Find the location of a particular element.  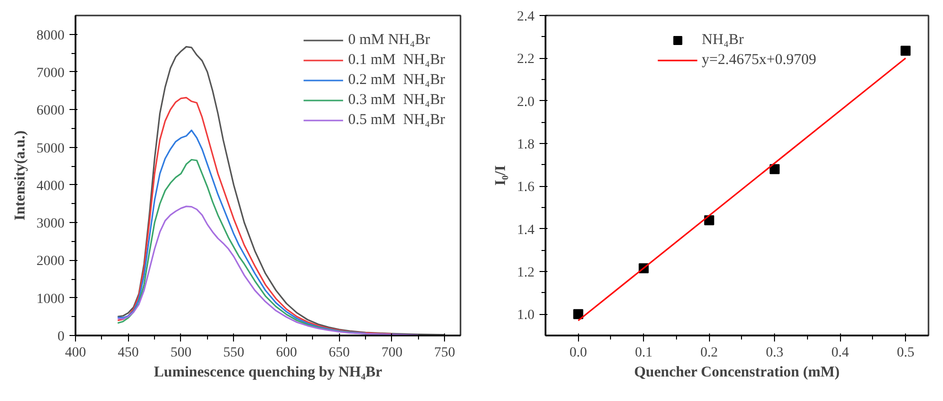

x-tick-label: 0.1 is located at coordinates (643, 353).